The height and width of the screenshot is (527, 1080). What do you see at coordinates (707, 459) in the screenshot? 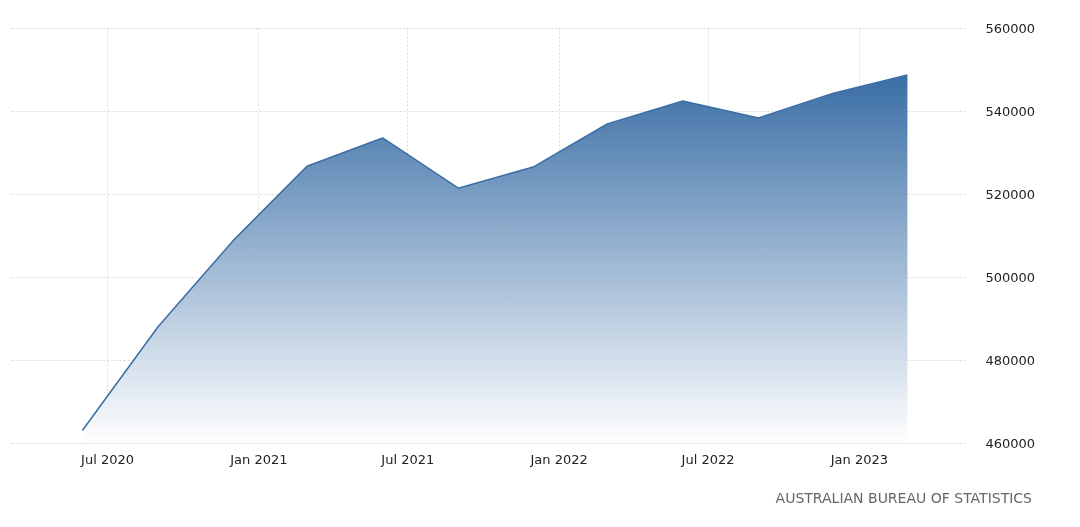
I see `x-tick-label: Jul 2022` at bounding box center [707, 459].